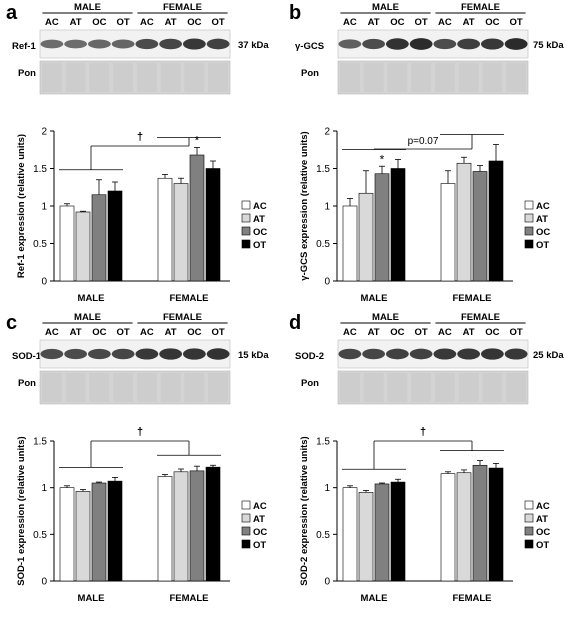 This screenshot has width=567, height=625. Describe the element at coordinates (115, 236) in the screenshot. I see `bar-ot-male` at that location.